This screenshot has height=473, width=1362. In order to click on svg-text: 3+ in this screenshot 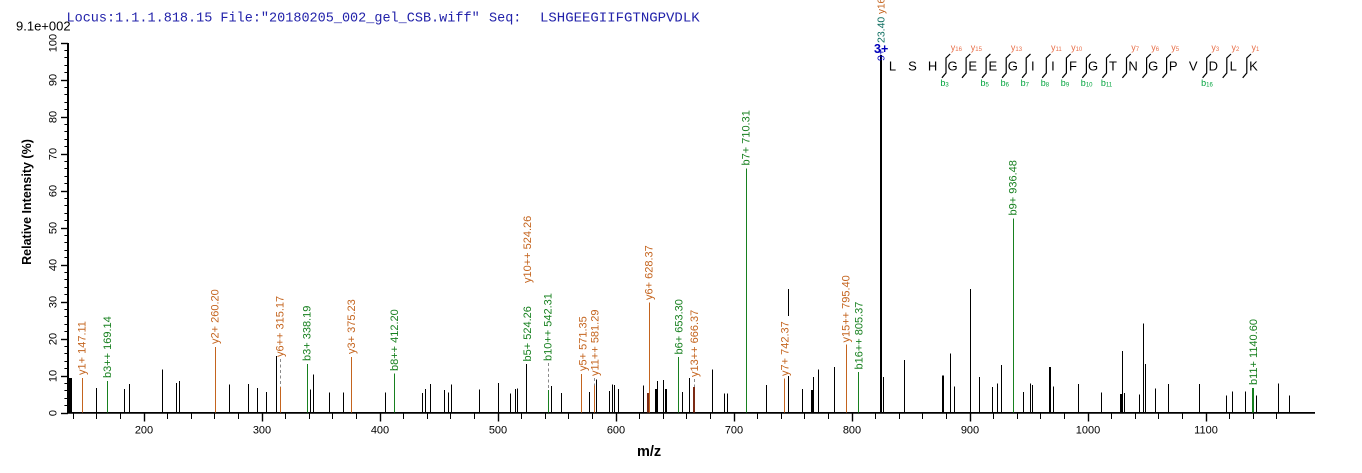, I will do `click(881, 49)`.